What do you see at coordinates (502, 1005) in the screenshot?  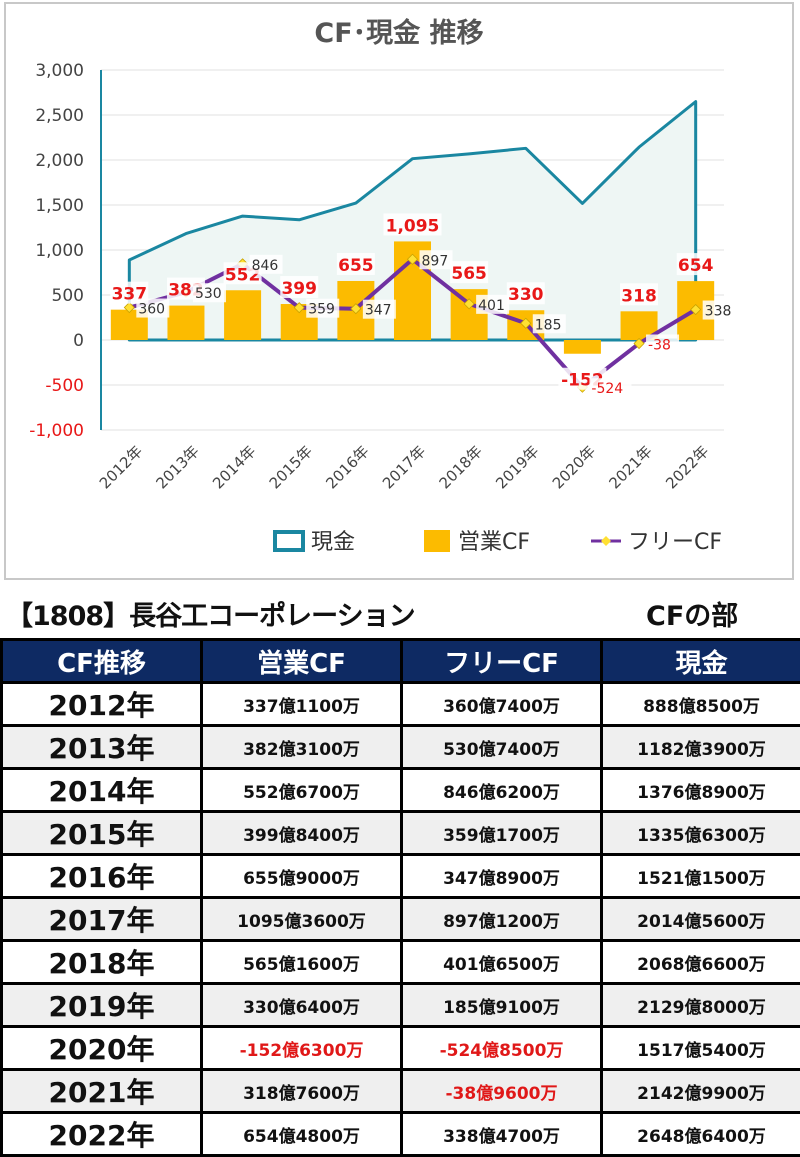 I see `free-cf-cell: 185億9100万` at bounding box center [502, 1005].